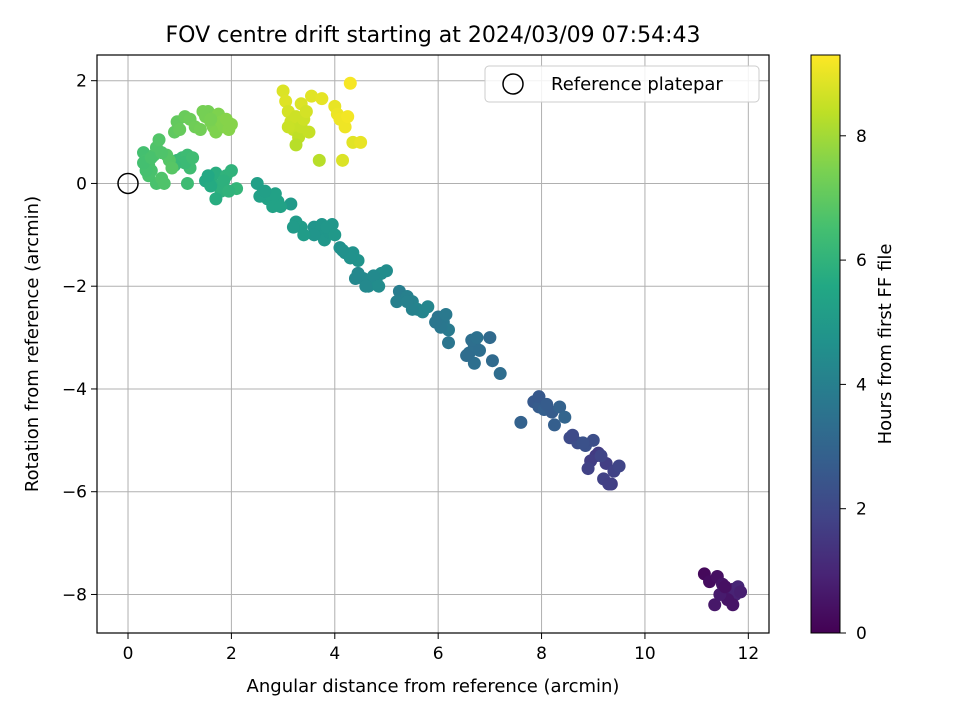 This screenshot has width=960, height=724. What do you see at coordinates (32, 344) in the screenshot?
I see `y-axis-label: Rotation from reference (arcmin)` at bounding box center [32, 344].